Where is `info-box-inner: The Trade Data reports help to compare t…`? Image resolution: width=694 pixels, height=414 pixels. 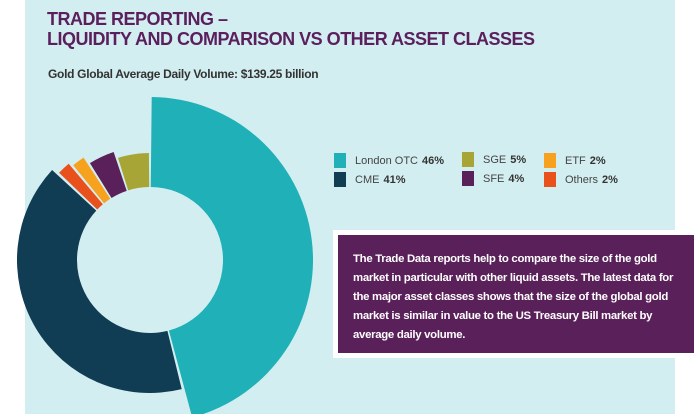
info-box-inner: The Trade Data reports help to compare t… is located at coordinates (516, 294).